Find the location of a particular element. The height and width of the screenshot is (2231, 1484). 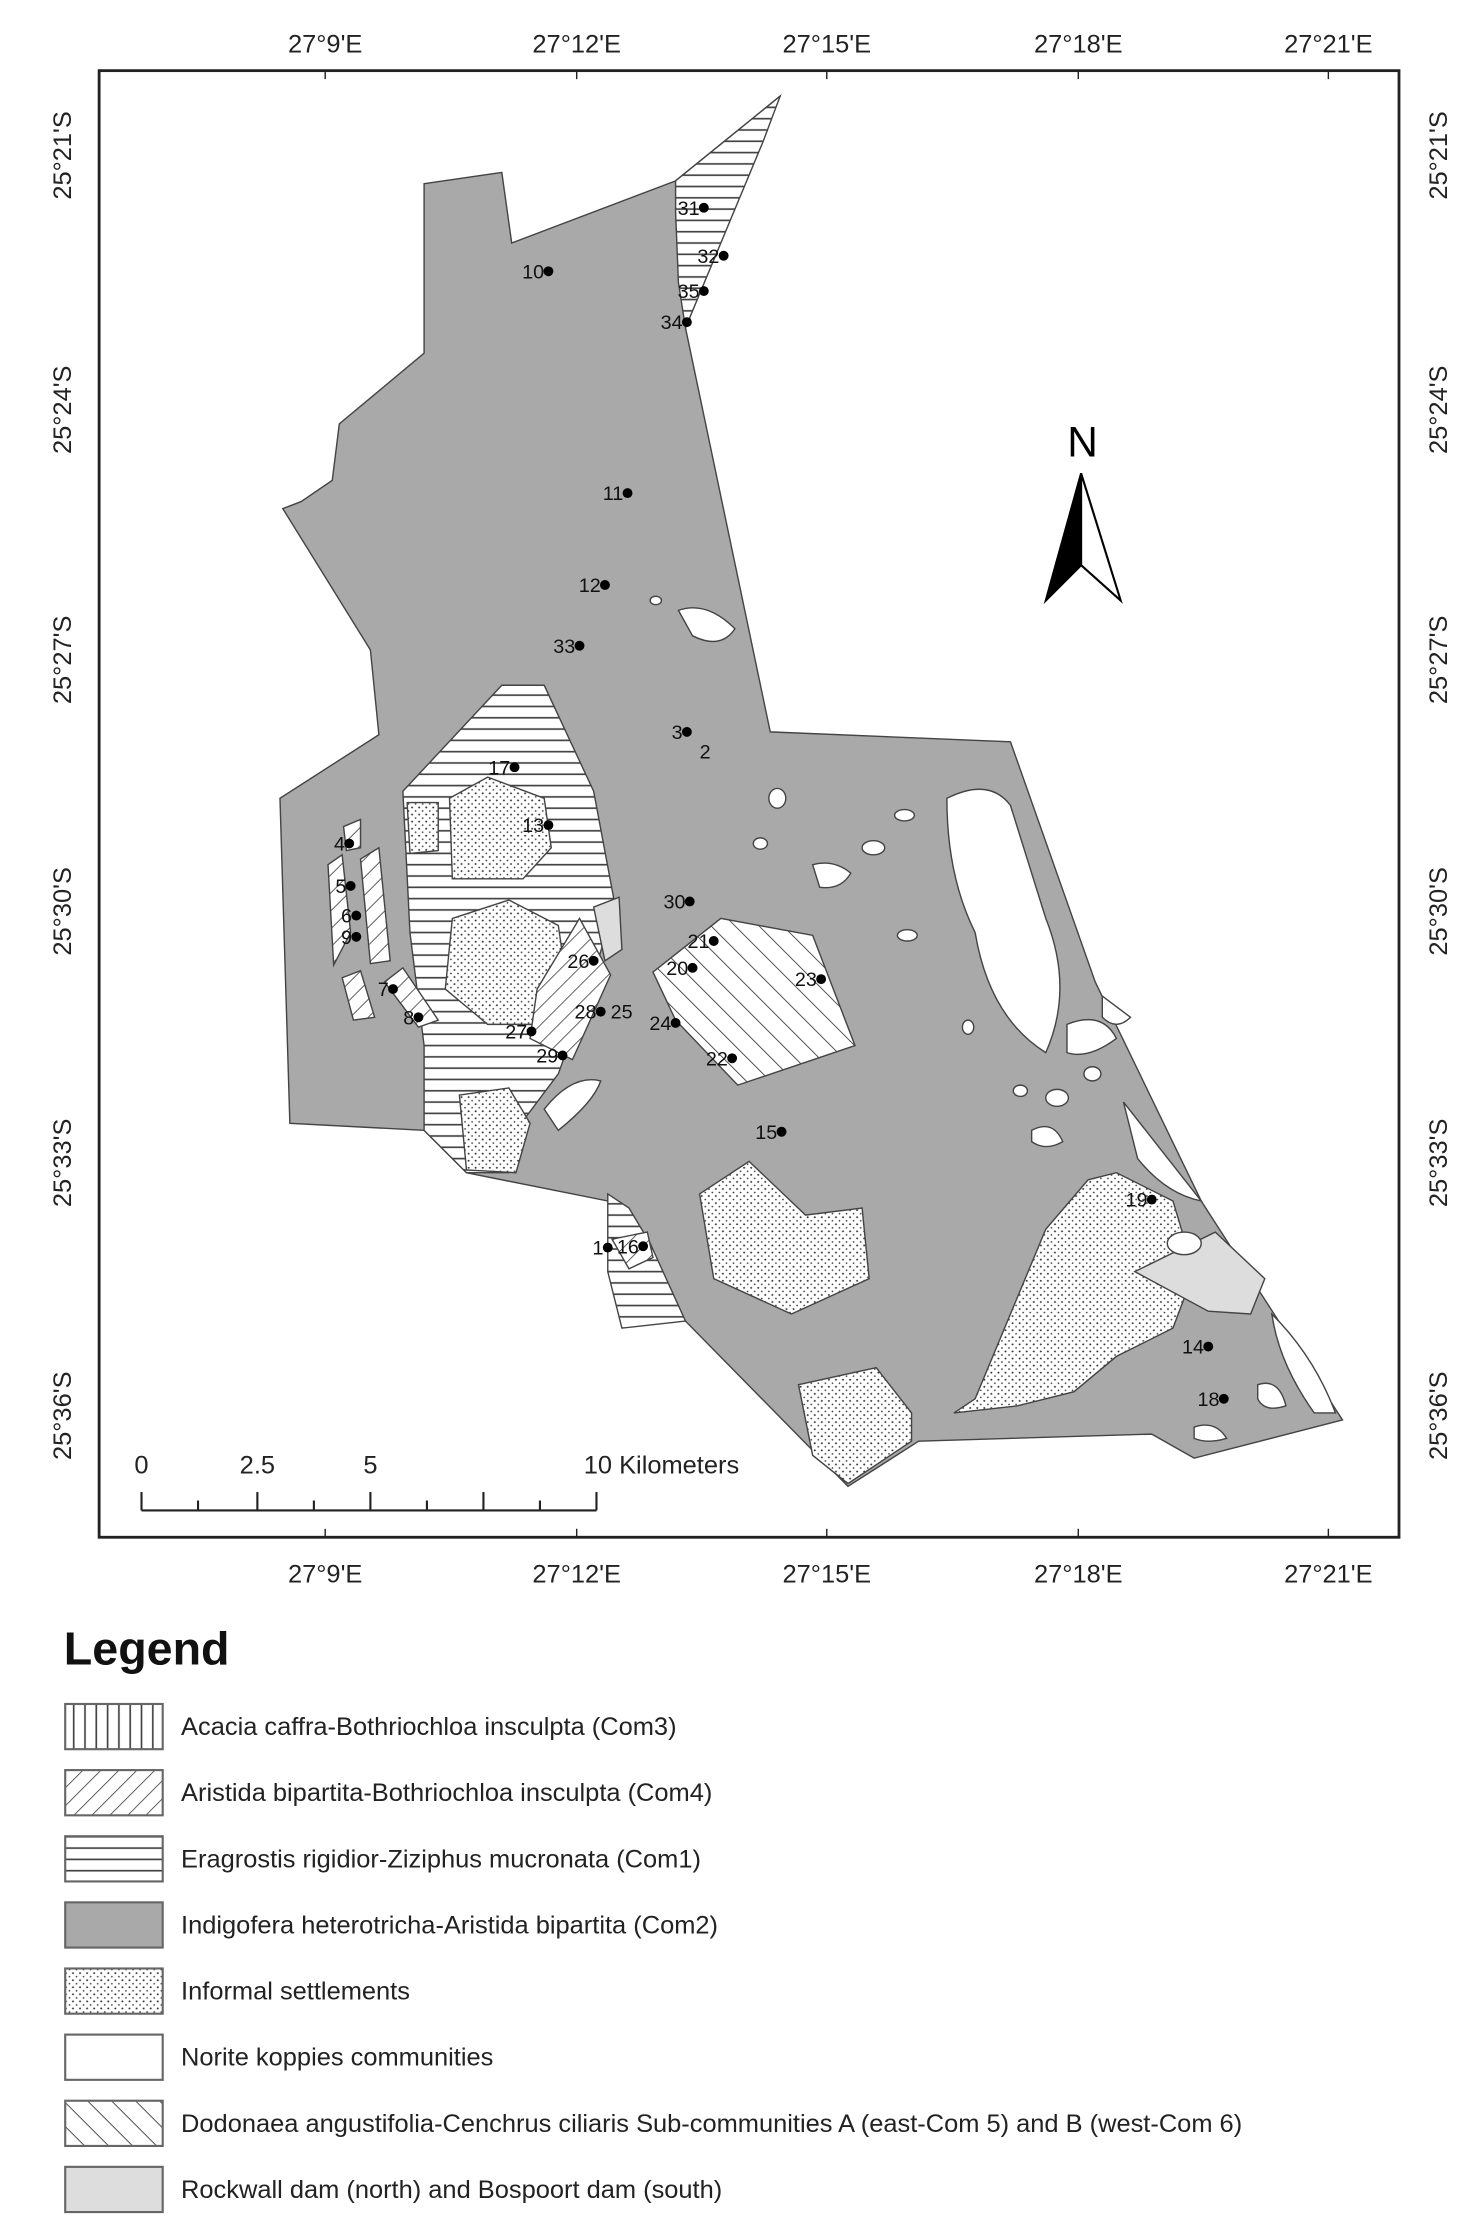

lat-label: 25°30'S is located at coordinates (63, 911).